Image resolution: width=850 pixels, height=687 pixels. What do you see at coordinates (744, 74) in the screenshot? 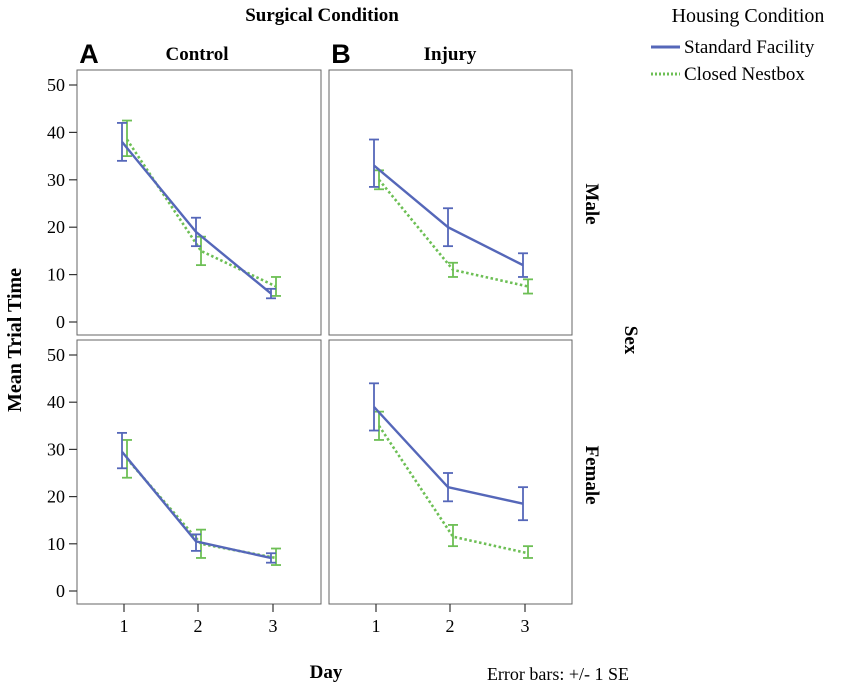
I see `legend-label-closed-nestbox: Closed Nestbox` at bounding box center [744, 74].